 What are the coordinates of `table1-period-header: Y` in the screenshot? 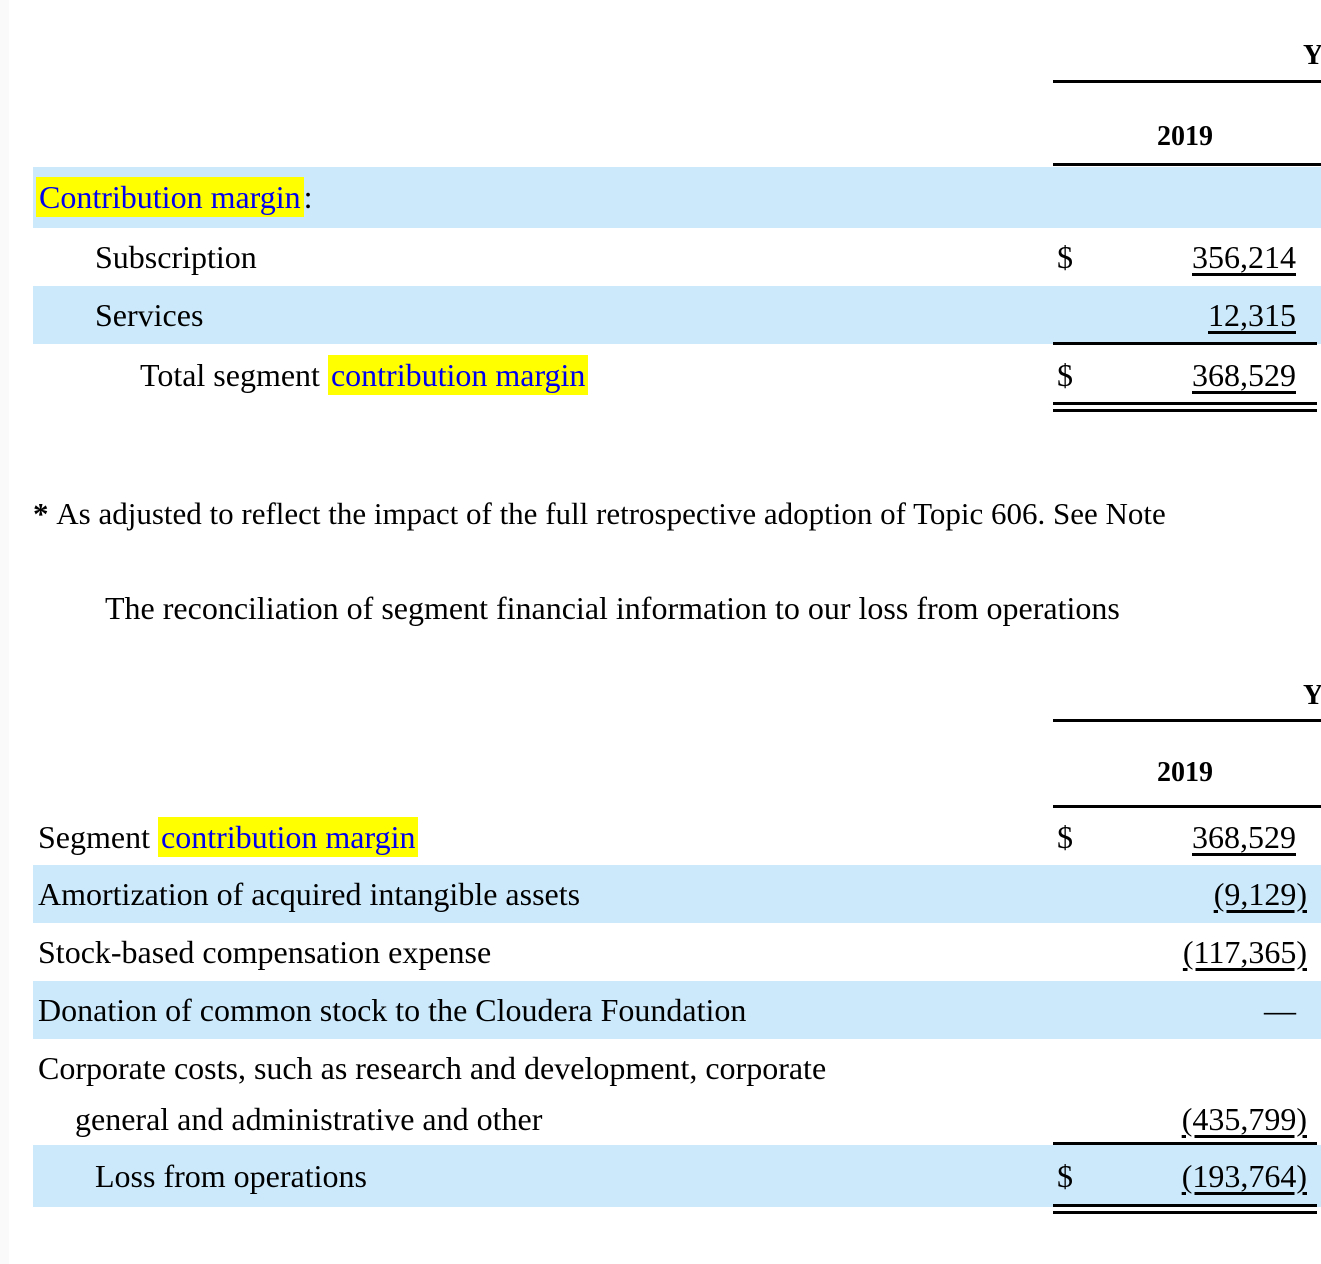 It's located at (1312, 55).